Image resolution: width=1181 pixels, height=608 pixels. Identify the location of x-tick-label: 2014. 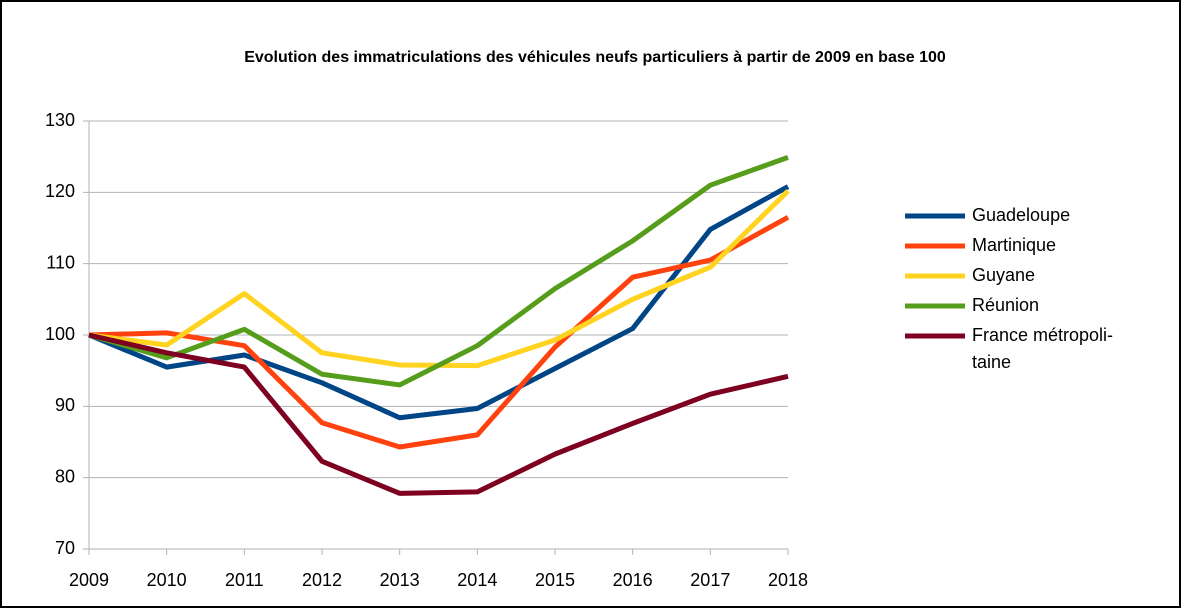
(477, 580).